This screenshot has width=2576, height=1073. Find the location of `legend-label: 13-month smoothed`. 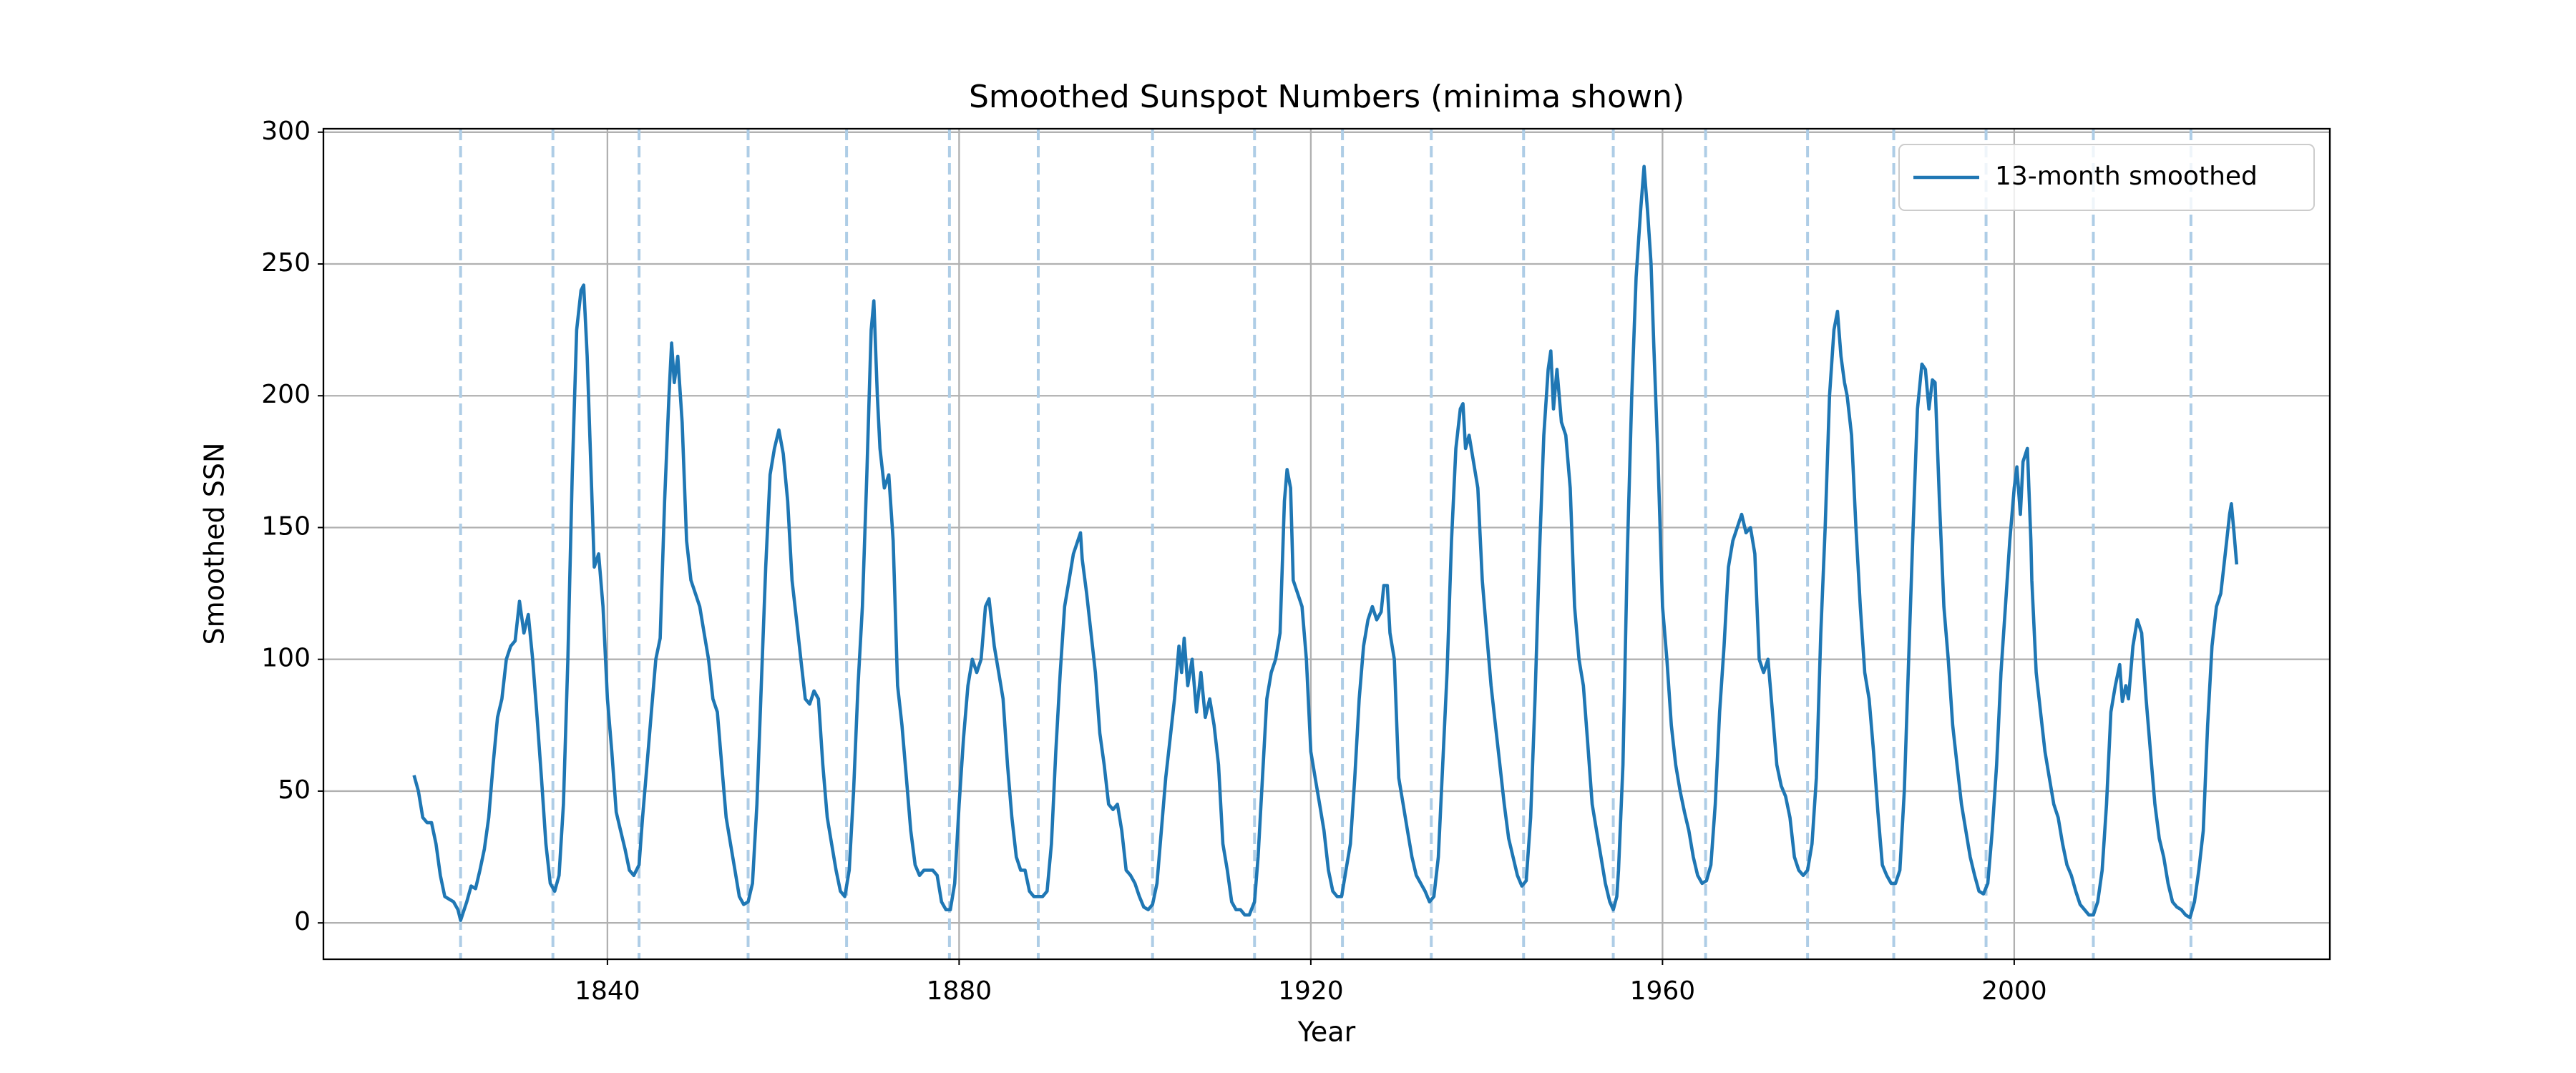

legend-label: 13-month smoothed is located at coordinates (2126, 176).